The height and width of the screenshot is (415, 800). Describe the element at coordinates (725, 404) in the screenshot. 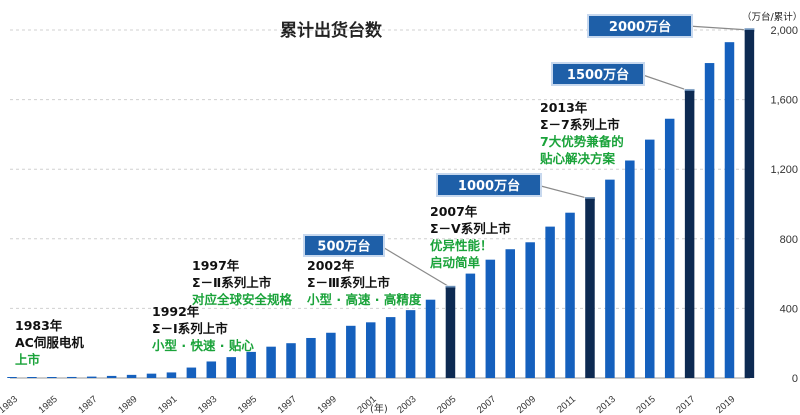

I see `x-tick-label: 2019` at that location.